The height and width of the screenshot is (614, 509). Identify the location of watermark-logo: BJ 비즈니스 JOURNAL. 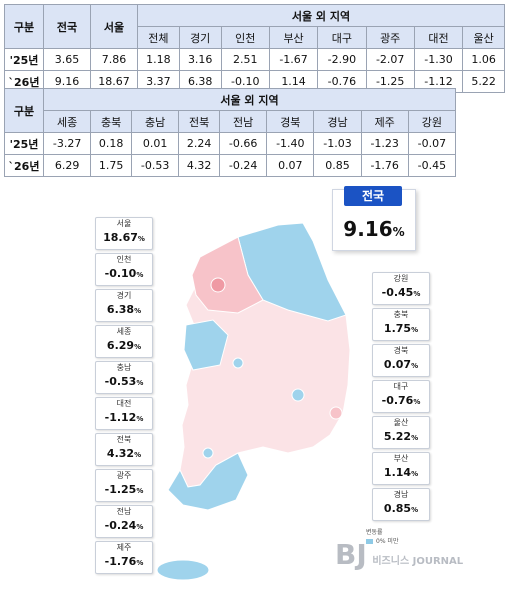
(399, 554).